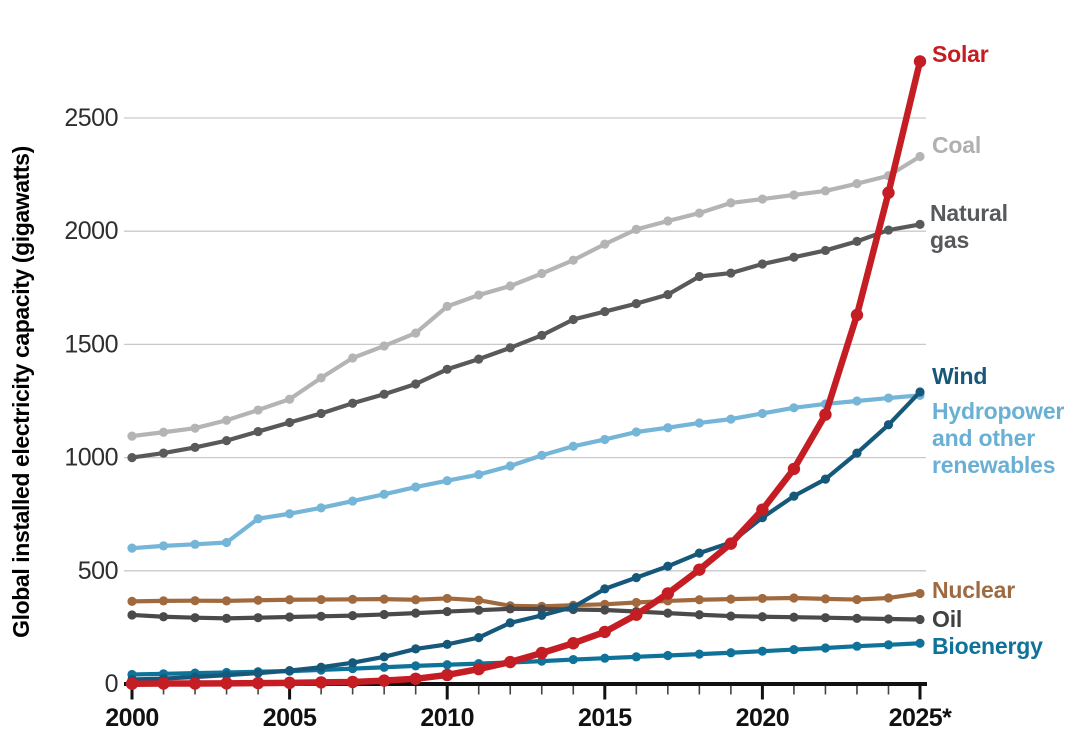  I want to click on x-tick-label: 2000, so click(132, 718).